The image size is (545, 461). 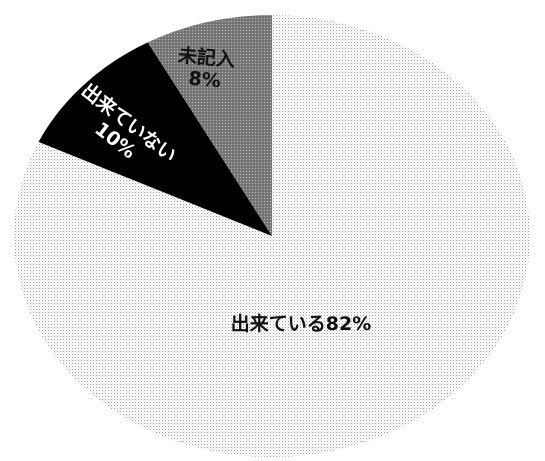 What do you see at coordinates (205, 80) in the screenshot?
I see `slice-label-line: 8%` at bounding box center [205, 80].